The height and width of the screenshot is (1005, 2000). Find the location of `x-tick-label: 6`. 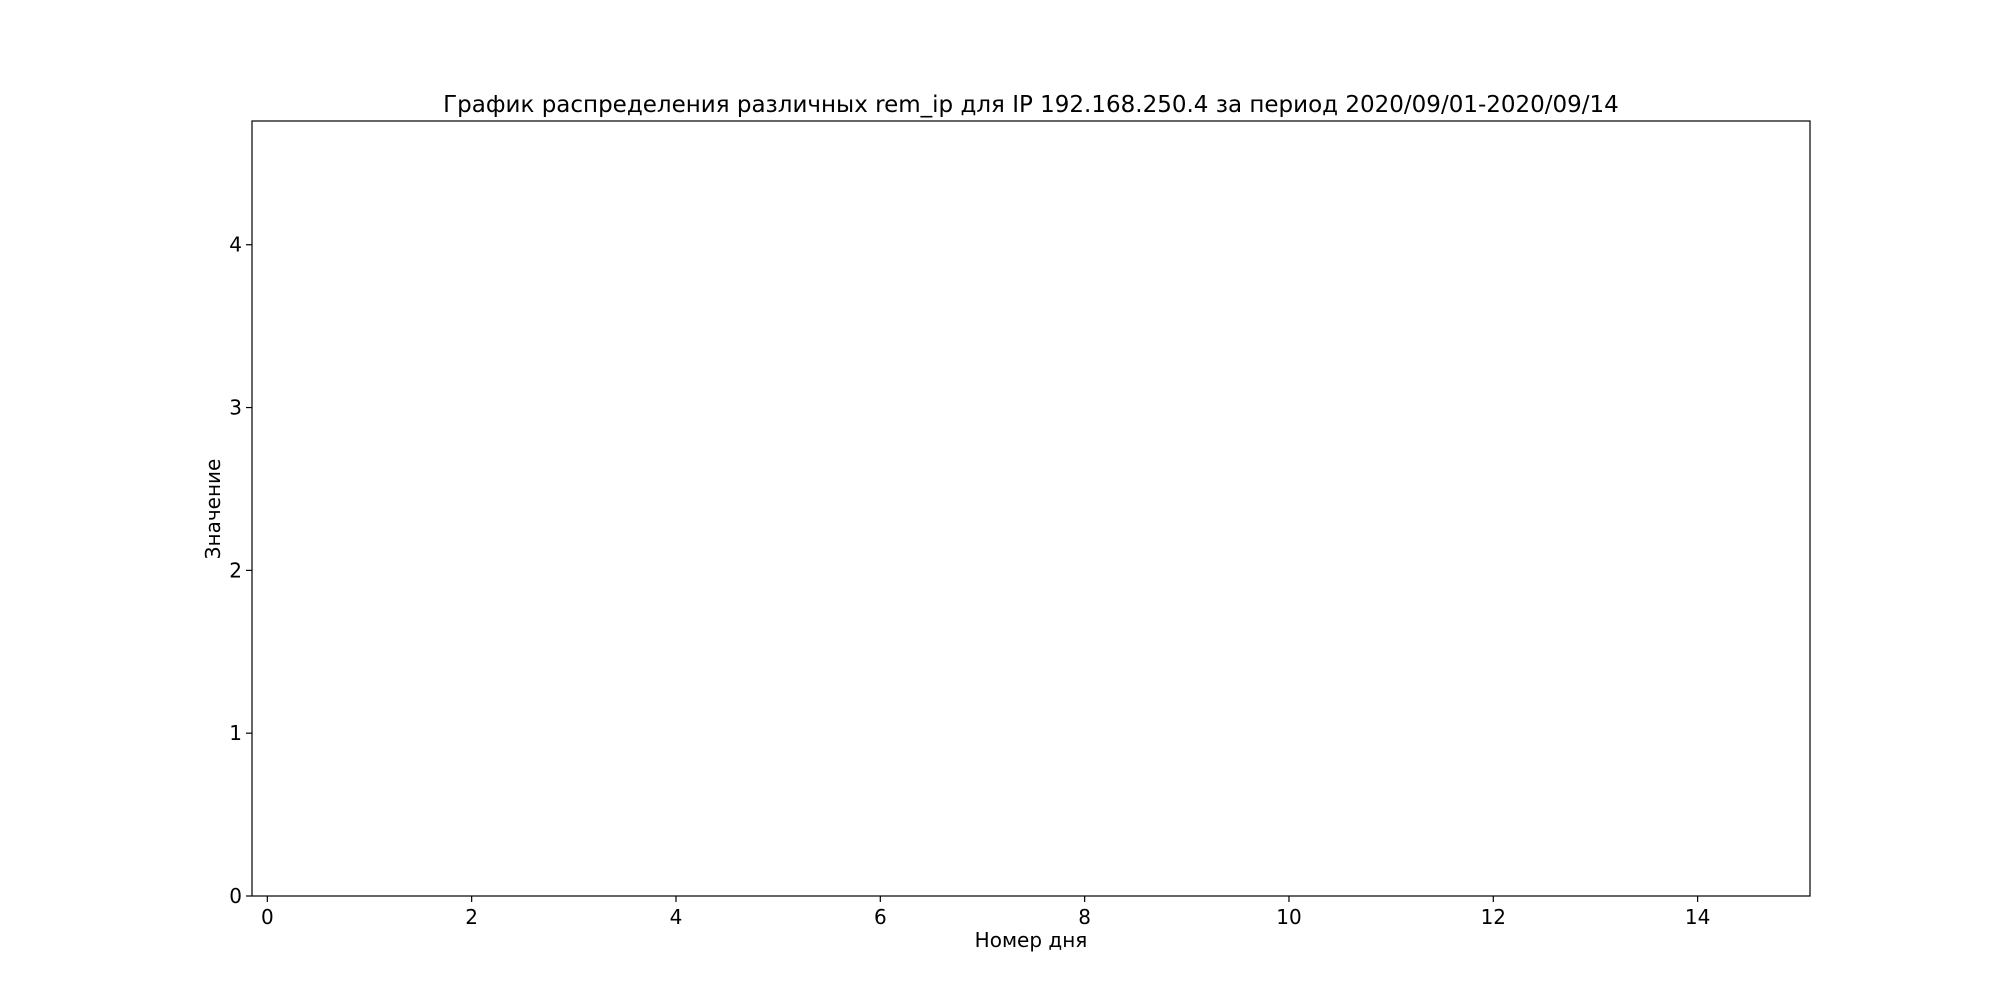

x-tick-label: 6 is located at coordinates (880, 917).